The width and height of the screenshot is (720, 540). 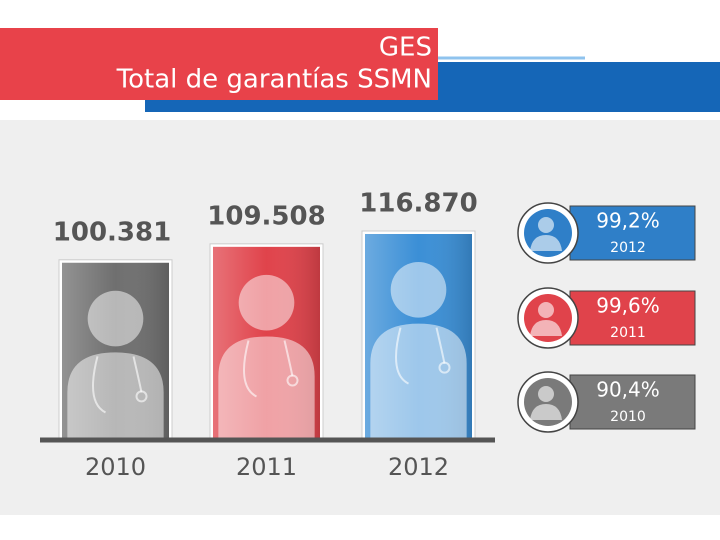 What do you see at coordinates (405, 48) in the screenshot?
I see `title: GES` at bounding box center [405, 48].